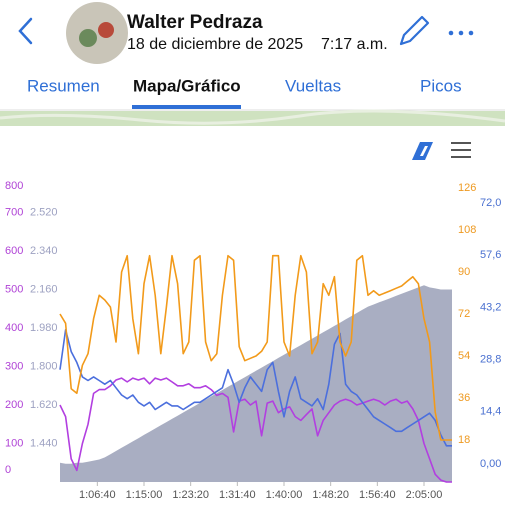 This screenshot has height=512, width=505. Describe the element at coordinates (464, 272) in the screenshot. I see `y-tick-label: 90` at that location.